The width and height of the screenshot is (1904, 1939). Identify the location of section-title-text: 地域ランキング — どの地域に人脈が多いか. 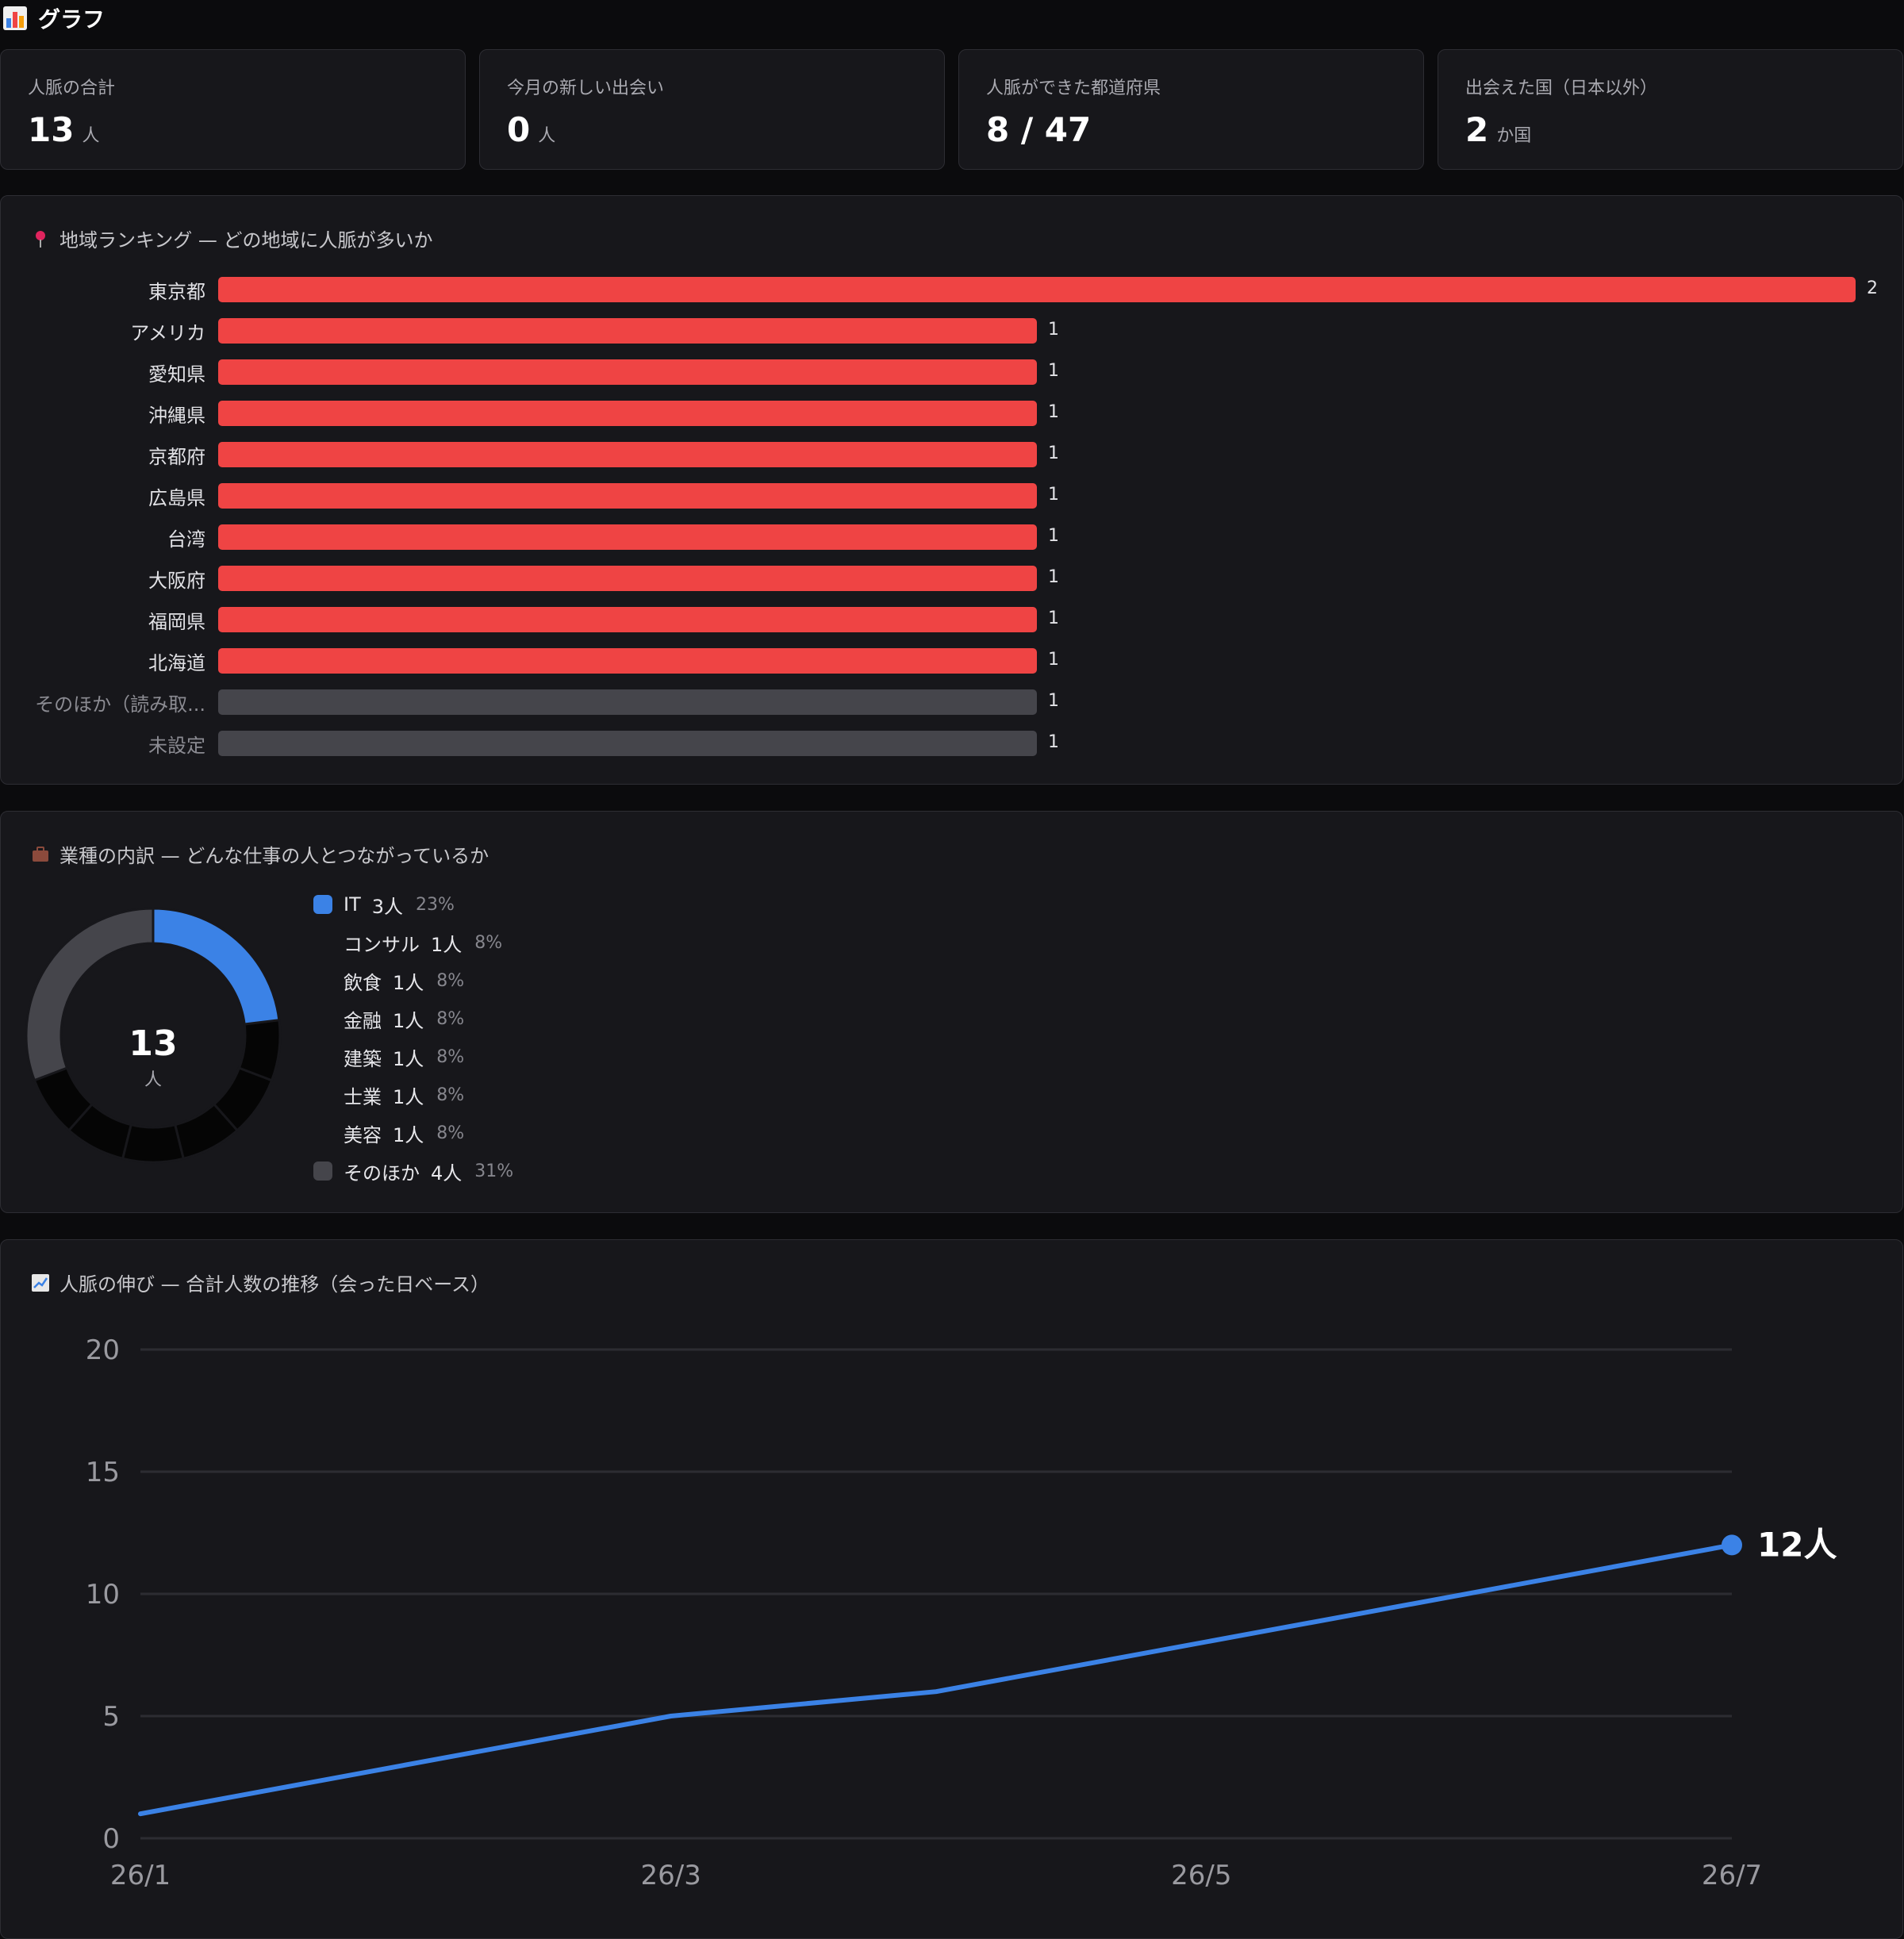
(246, 240).